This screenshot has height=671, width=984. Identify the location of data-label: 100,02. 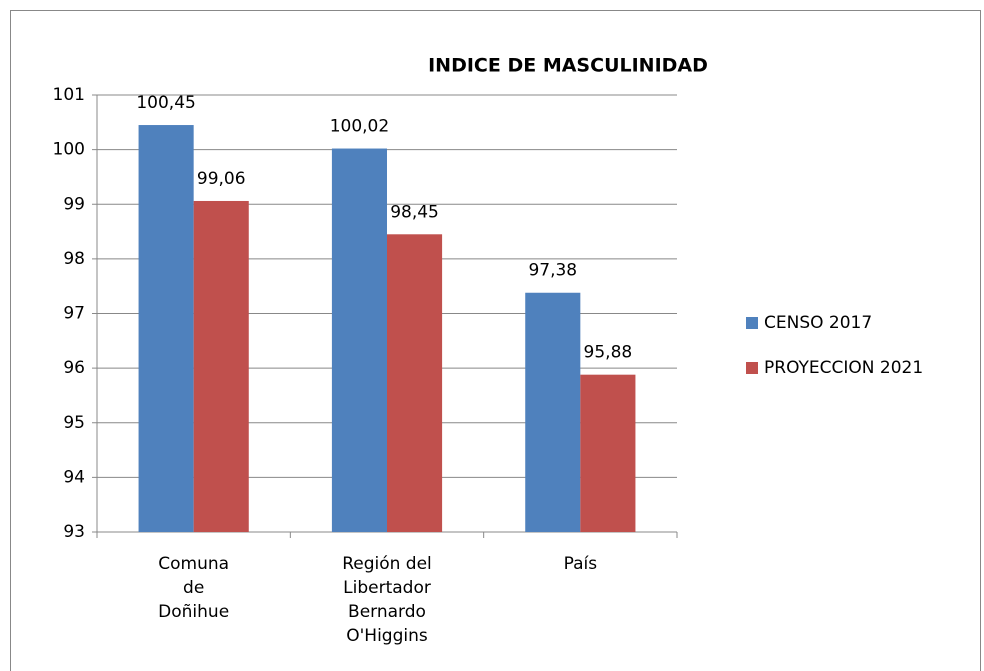
(359, 127).